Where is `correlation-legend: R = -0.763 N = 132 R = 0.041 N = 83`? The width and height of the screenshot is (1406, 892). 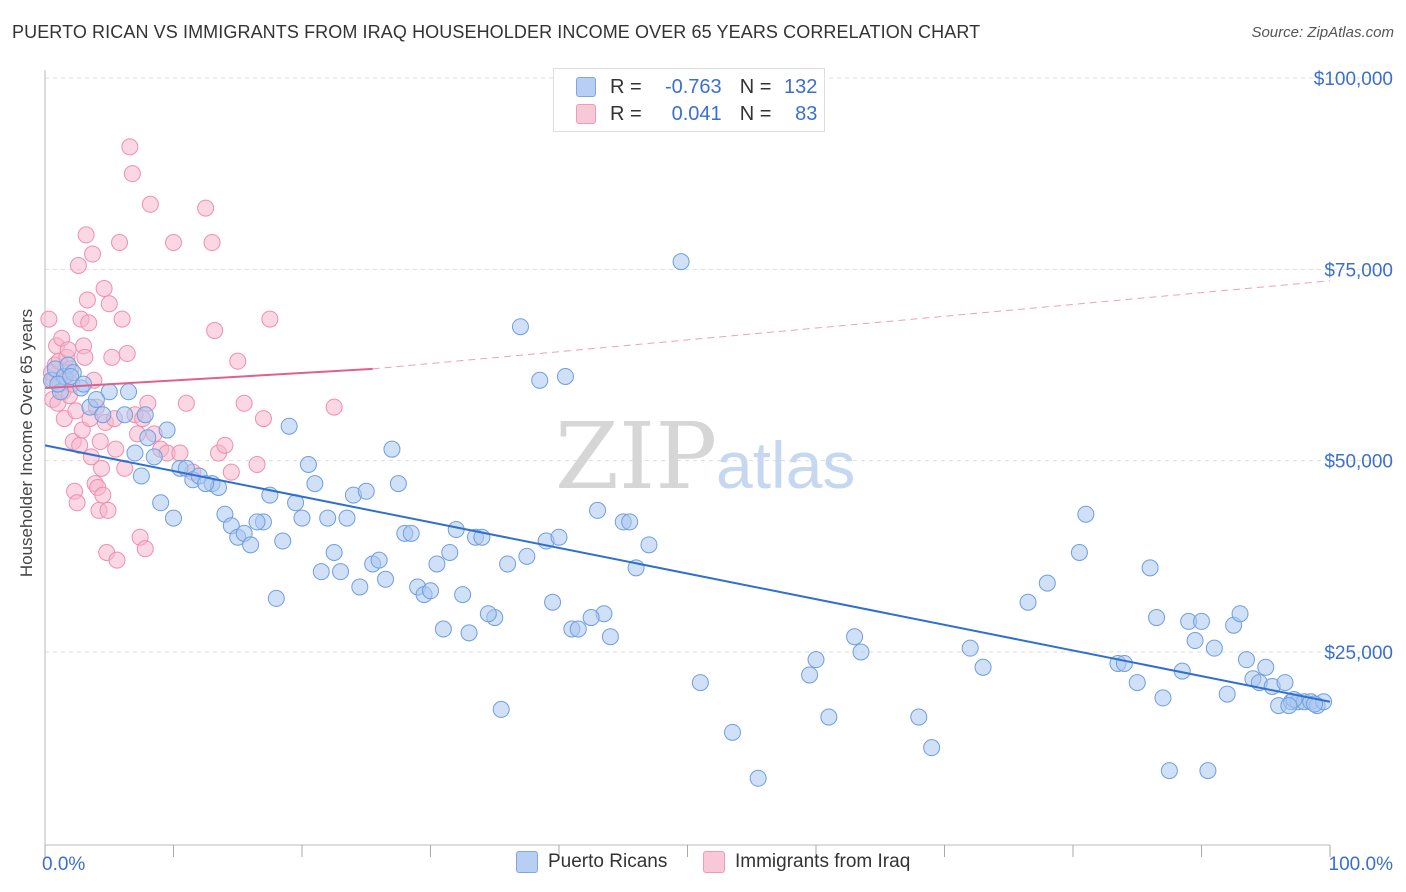
correlation-legend: R = -0.763 N = 132 R = 0.041 N = 83 is located at coordinates (689, 100).